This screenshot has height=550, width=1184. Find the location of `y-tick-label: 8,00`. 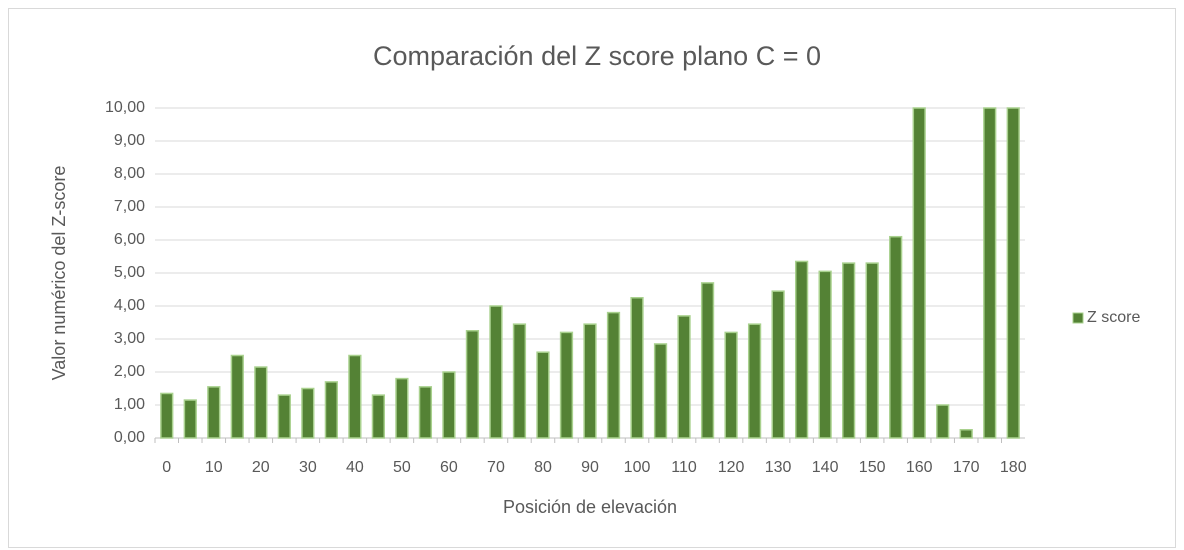

y-tick-label: 8,00 is located at coordinates (129, 173).